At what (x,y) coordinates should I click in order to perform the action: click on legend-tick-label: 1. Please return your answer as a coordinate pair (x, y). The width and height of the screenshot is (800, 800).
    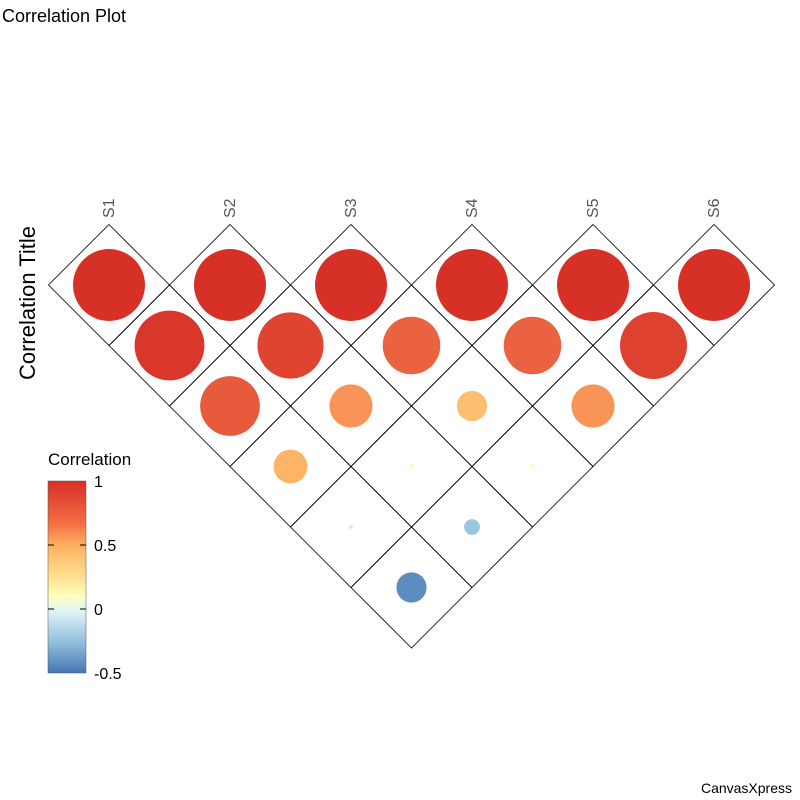
    Looking at the image, I should click on (98, 482).